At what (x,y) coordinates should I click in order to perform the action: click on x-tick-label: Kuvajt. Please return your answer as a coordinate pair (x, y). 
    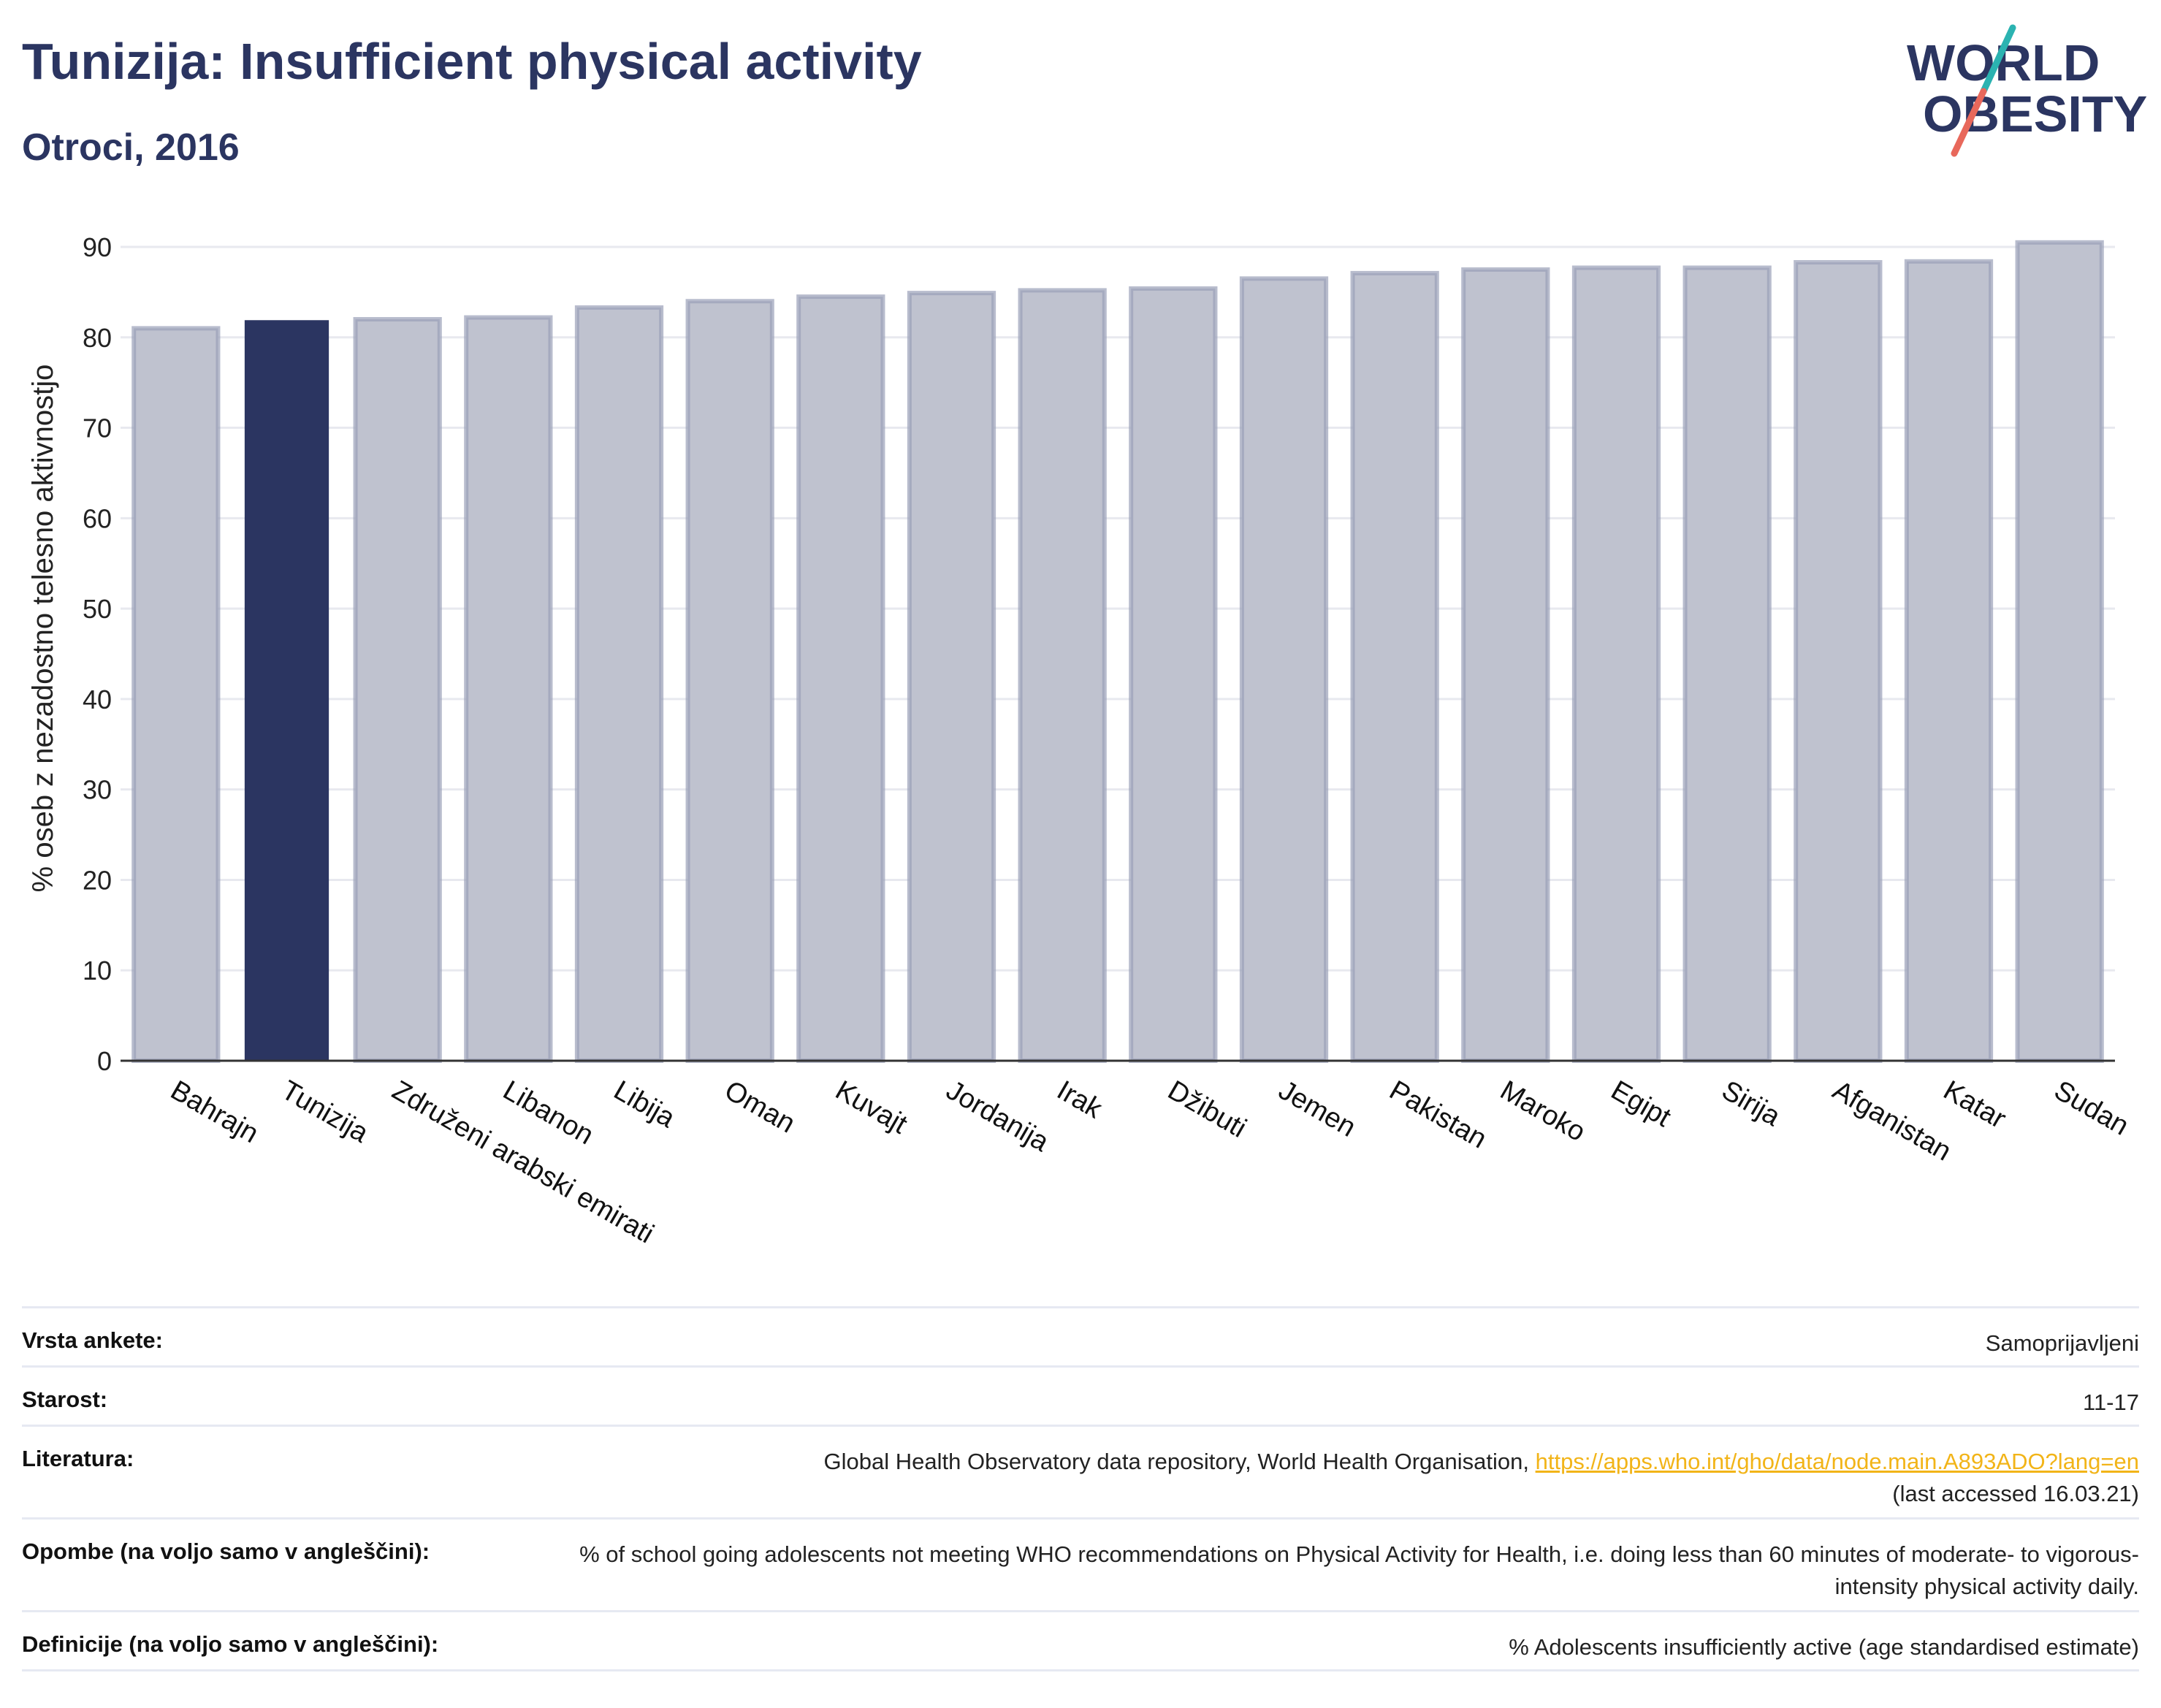
    Looking at the image, I should click on (871, 1107).